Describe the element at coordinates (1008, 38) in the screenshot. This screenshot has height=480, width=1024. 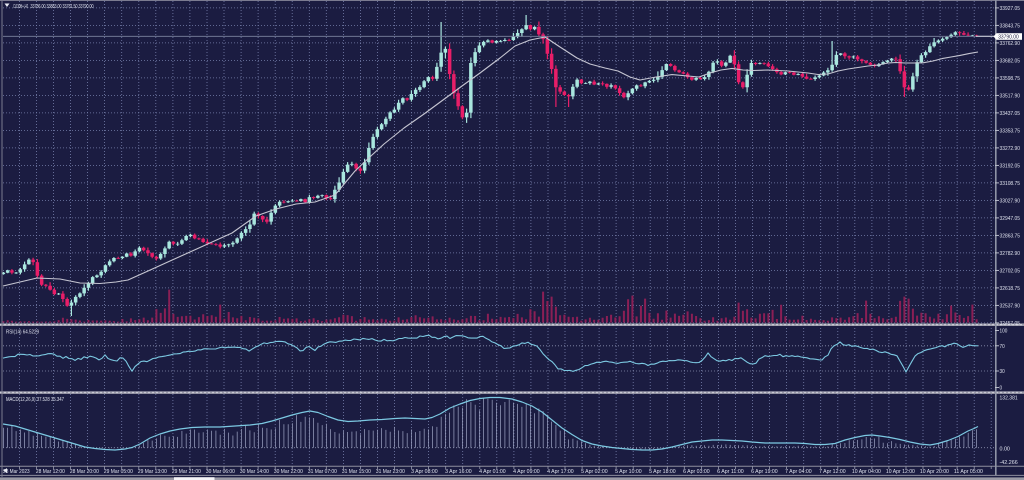
I see `svg-text: 33790.00` at that location.